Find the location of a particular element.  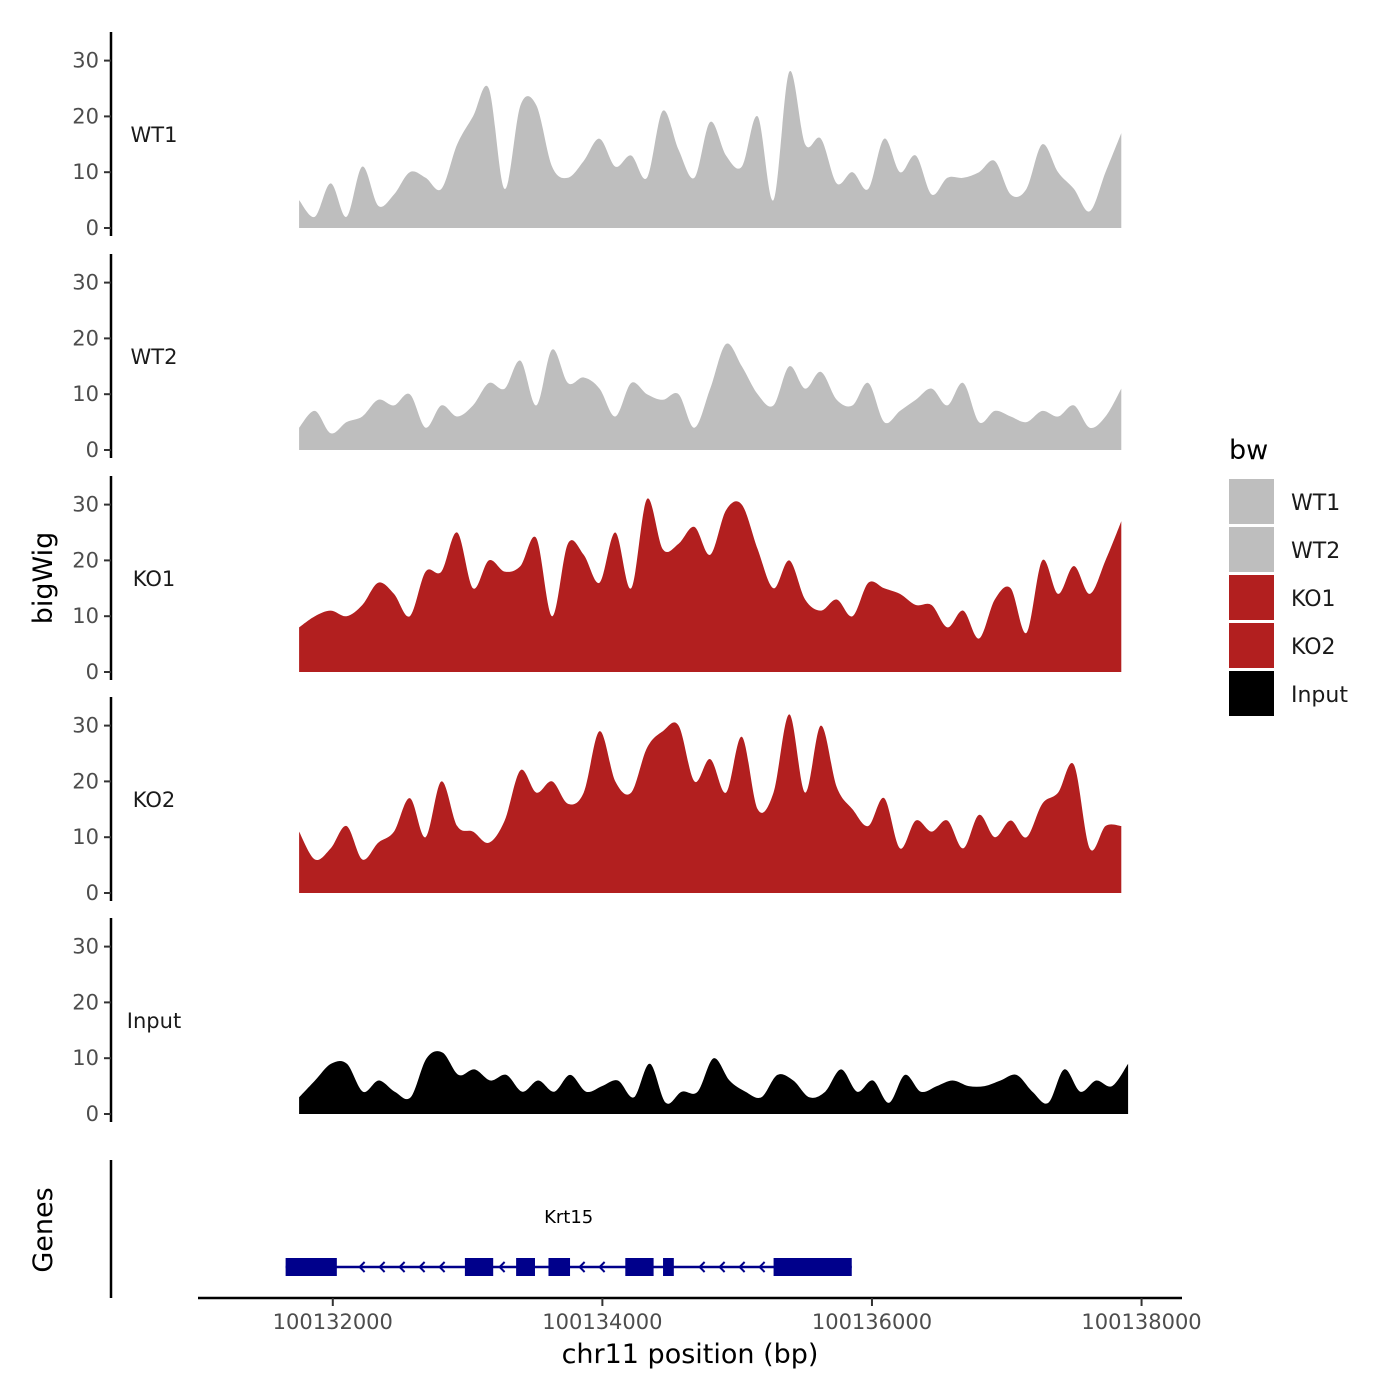

track-label-wt1: WT1 is located at coordinates (154, 135).